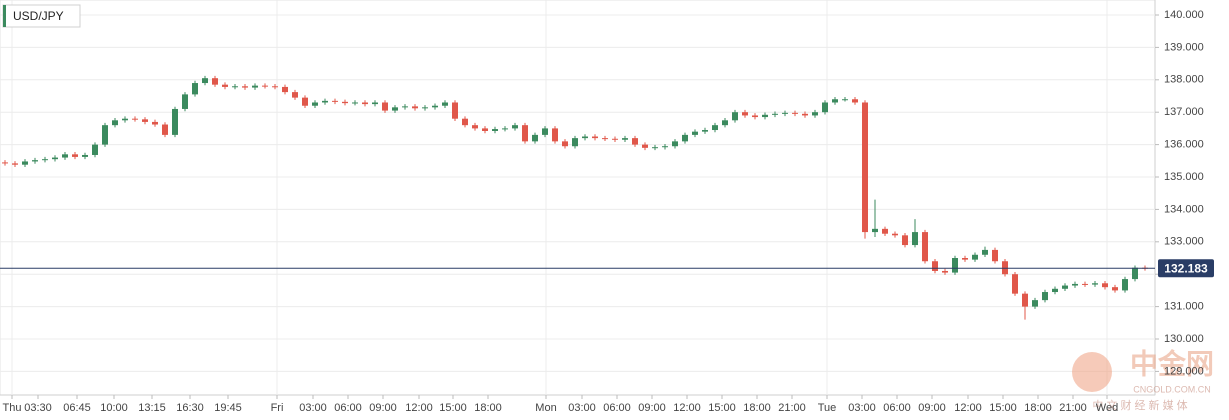 The height and width of the screenshot is (420, 1229). Describe the element at coordinates (1092, 372) in the screenshot. I see `watermark-logo` at that location.